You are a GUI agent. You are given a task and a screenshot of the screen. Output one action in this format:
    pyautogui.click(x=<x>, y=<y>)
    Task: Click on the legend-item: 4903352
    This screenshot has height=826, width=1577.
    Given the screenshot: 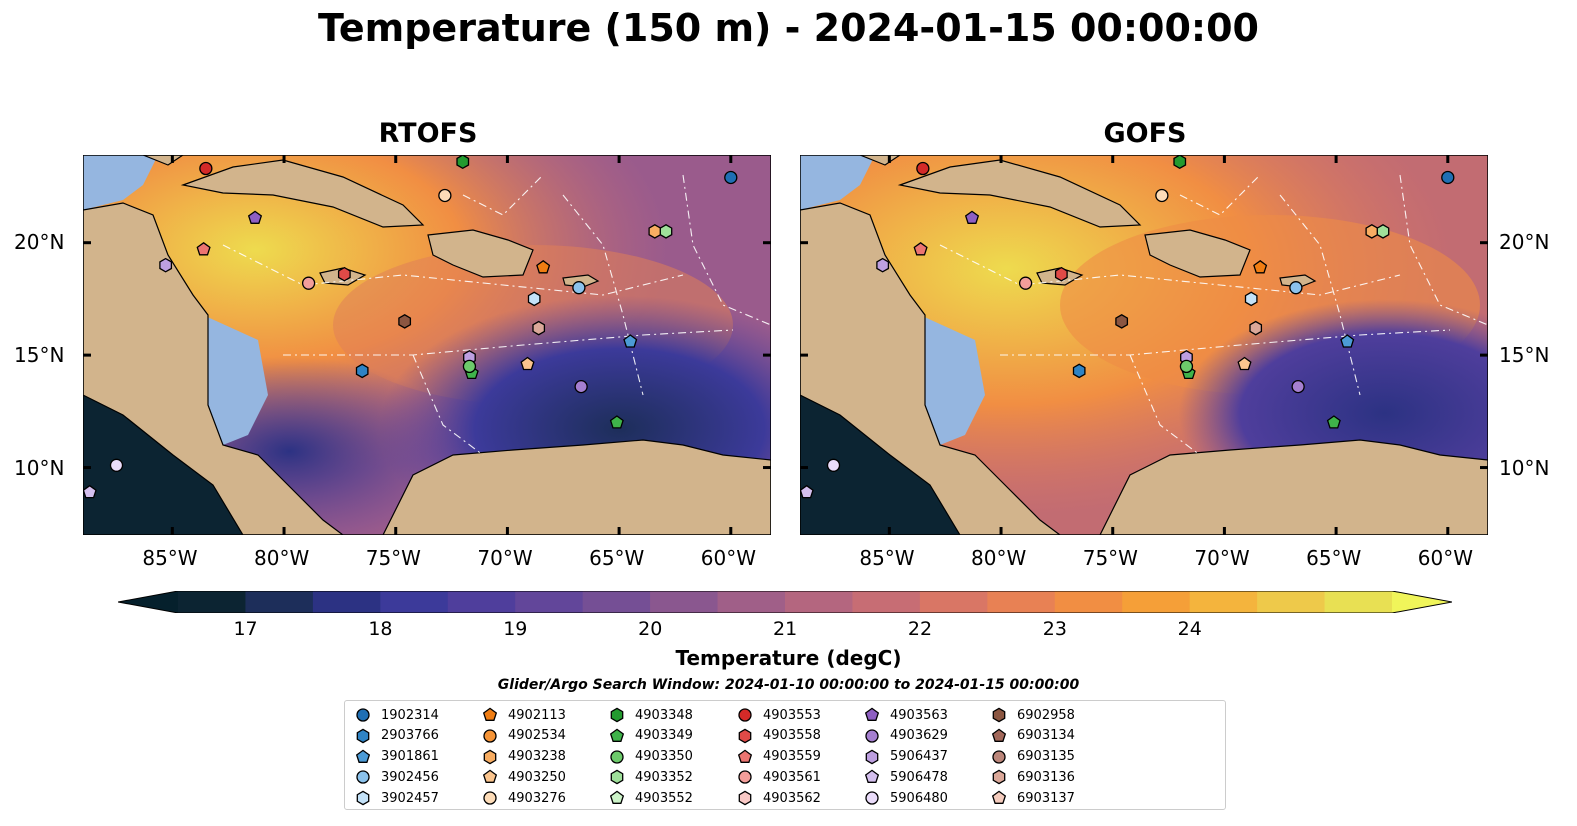 What is the action you would take?
    pyautogui.click(x=651, y=777)
    